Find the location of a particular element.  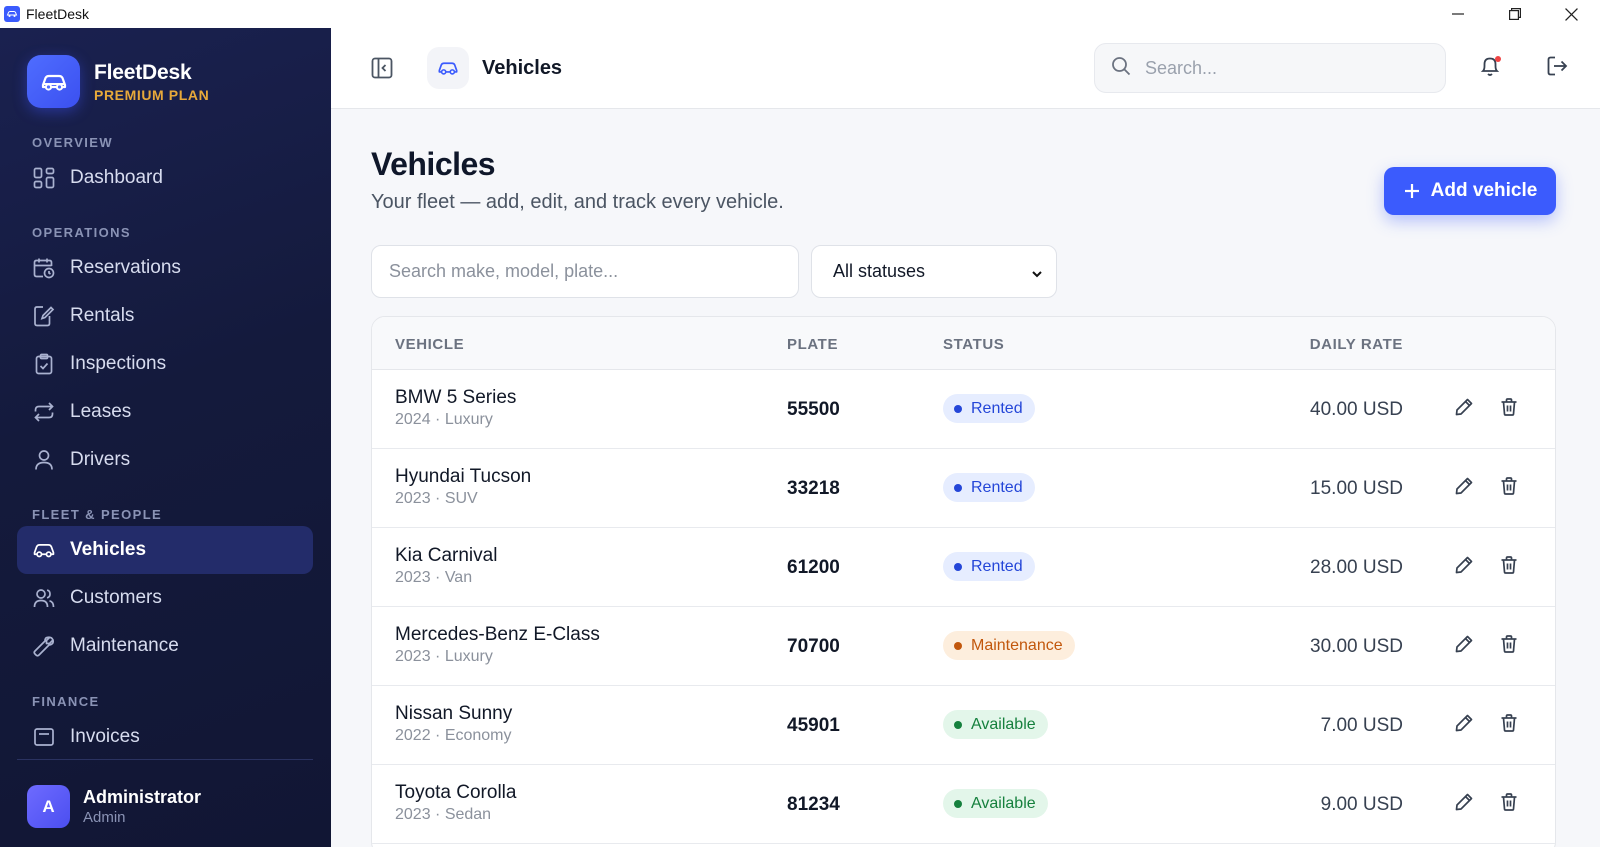

sidebar-item-label: Maintenance is located at coordinates (124, 645).